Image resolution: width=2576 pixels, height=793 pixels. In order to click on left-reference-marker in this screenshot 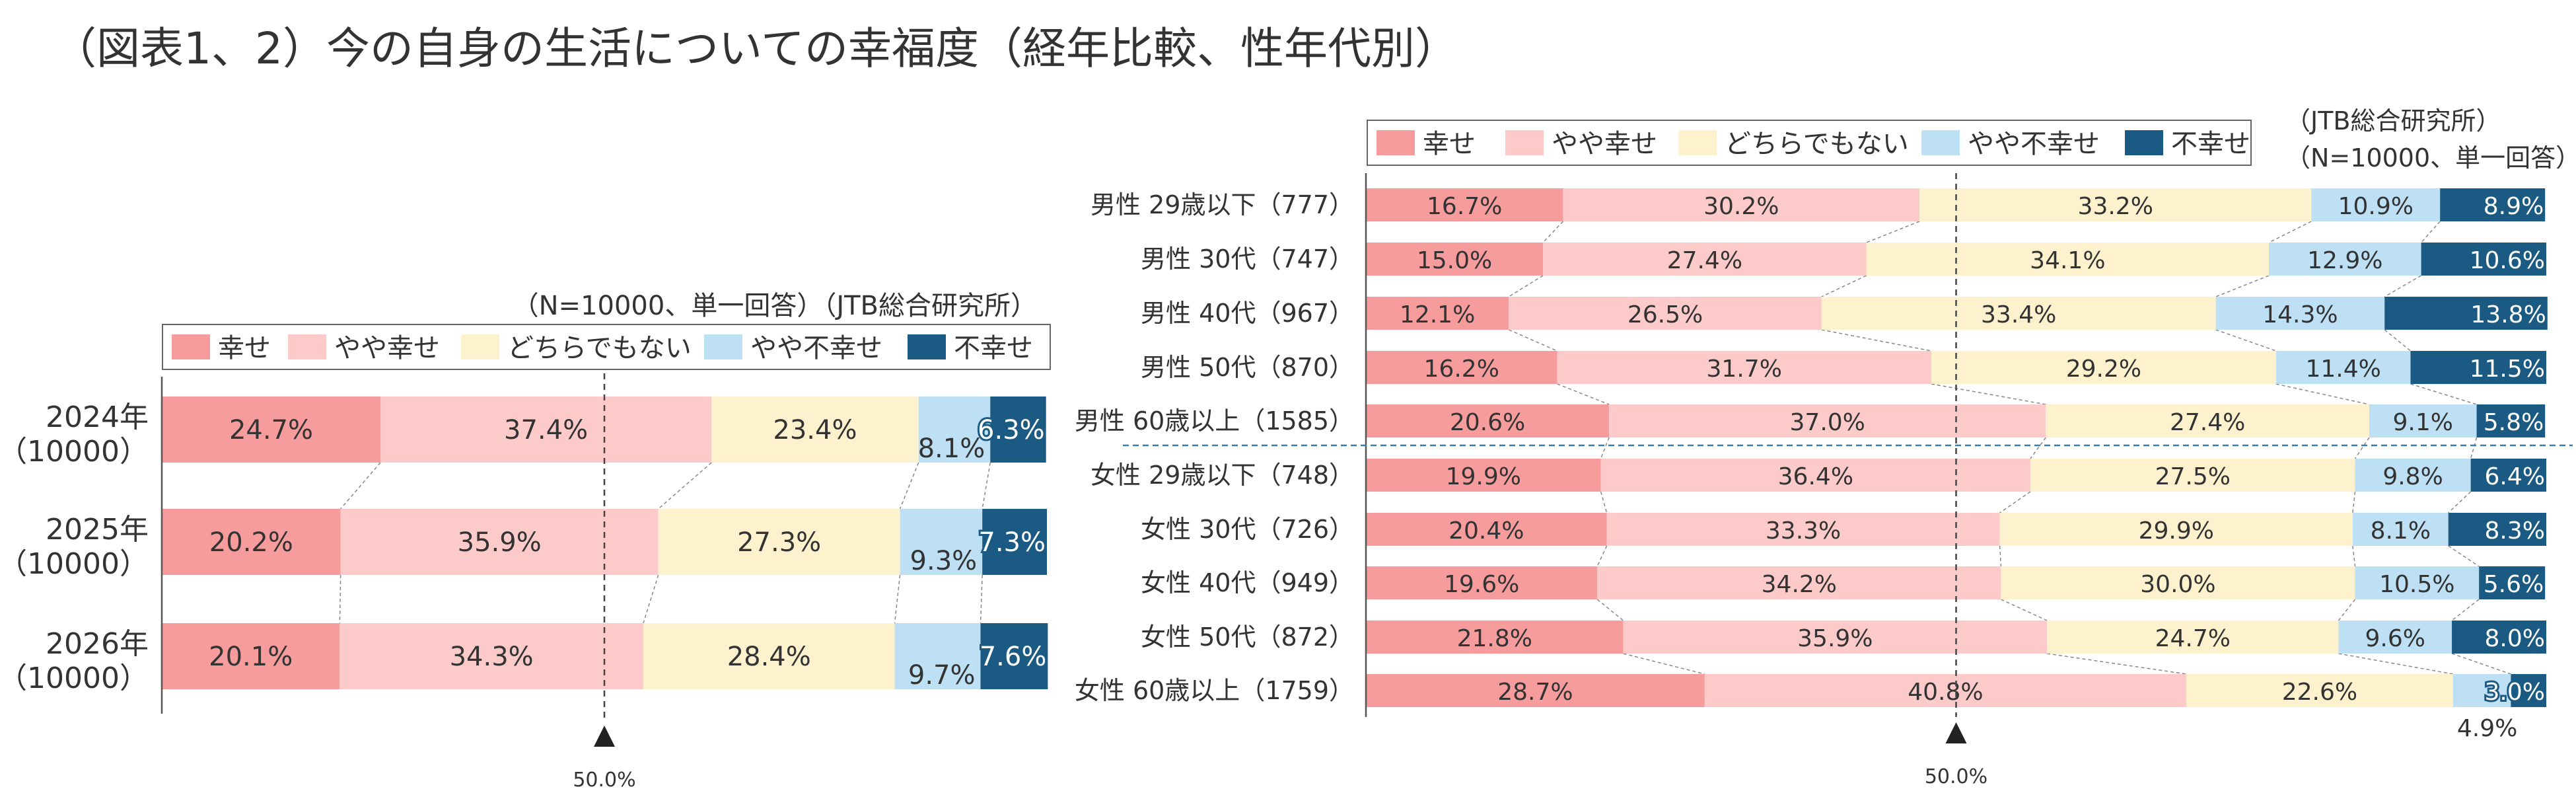, I will do `click(605, 736)`.